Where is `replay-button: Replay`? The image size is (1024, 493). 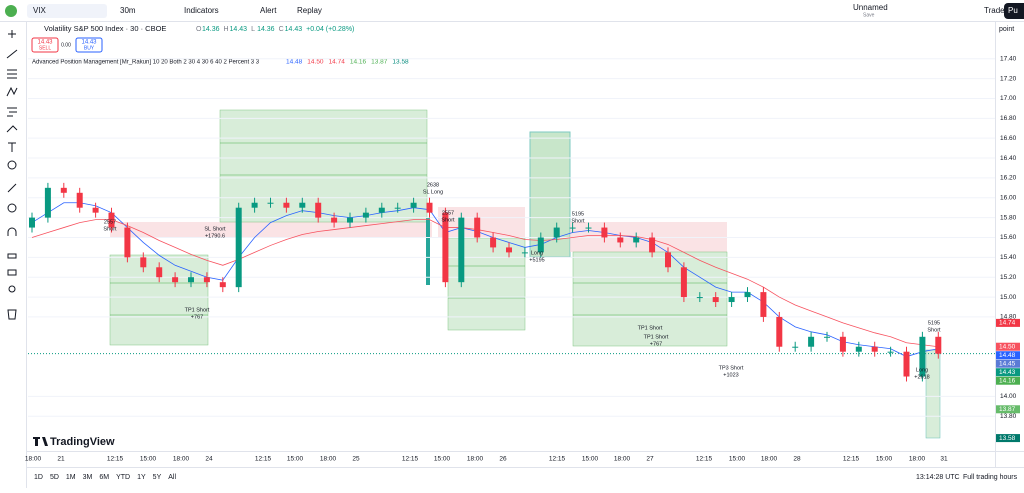 replay-button: Replay is located at coordinates (309, 10).